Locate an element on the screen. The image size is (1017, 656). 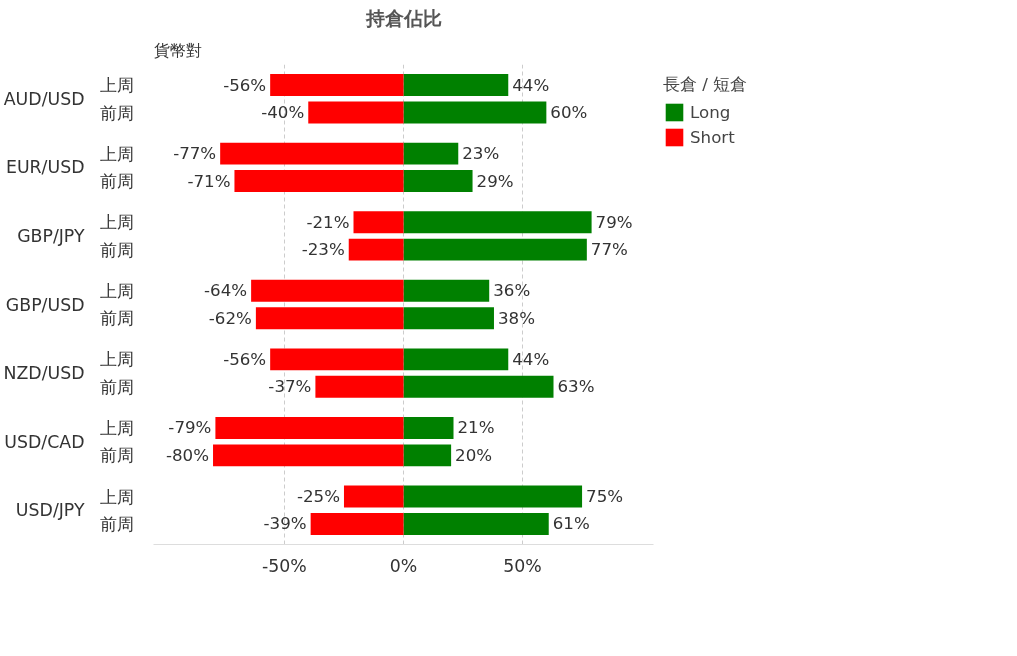
x-tick-label: 0% is located at coordinates (403, 565).